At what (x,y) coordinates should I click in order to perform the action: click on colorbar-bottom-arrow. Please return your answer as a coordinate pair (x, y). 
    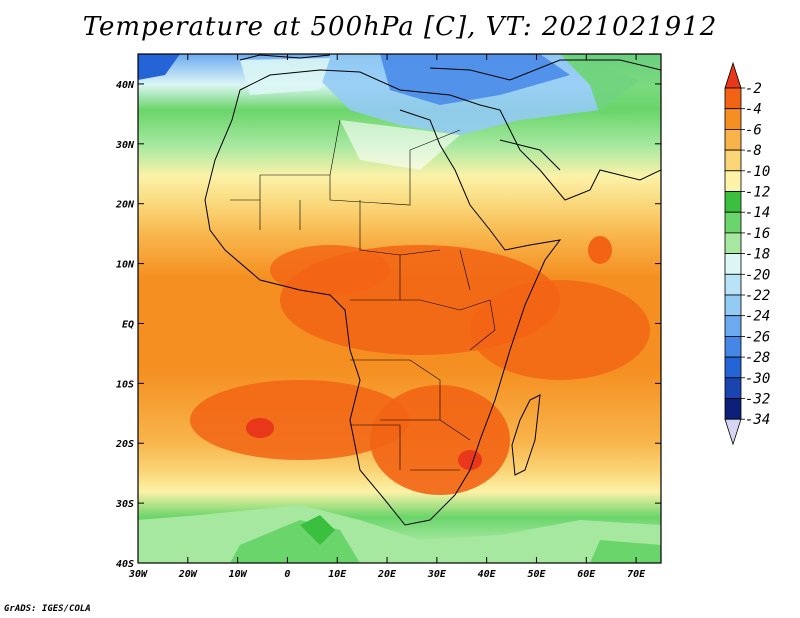
    Looking at the image, I should click on (733, 432).